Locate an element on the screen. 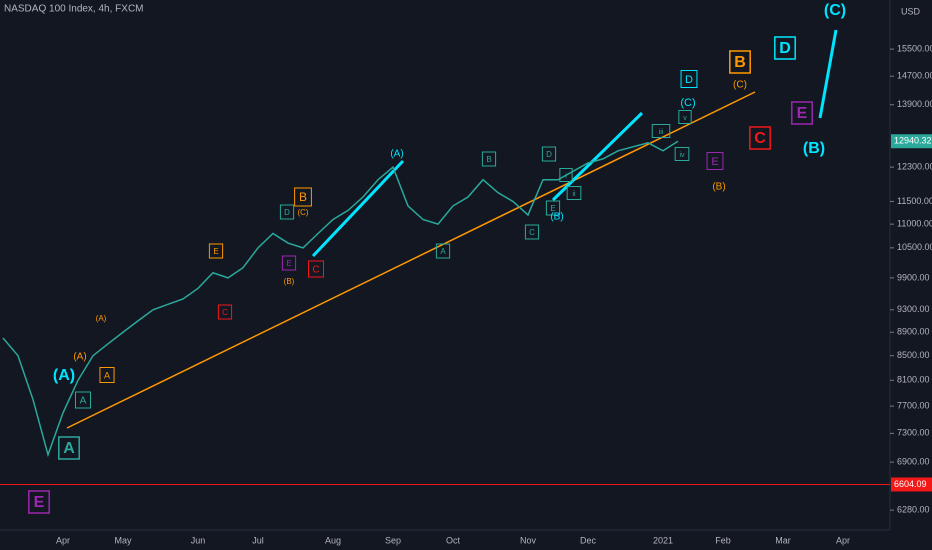  wave-label: i is located at coordinates (566, 176).